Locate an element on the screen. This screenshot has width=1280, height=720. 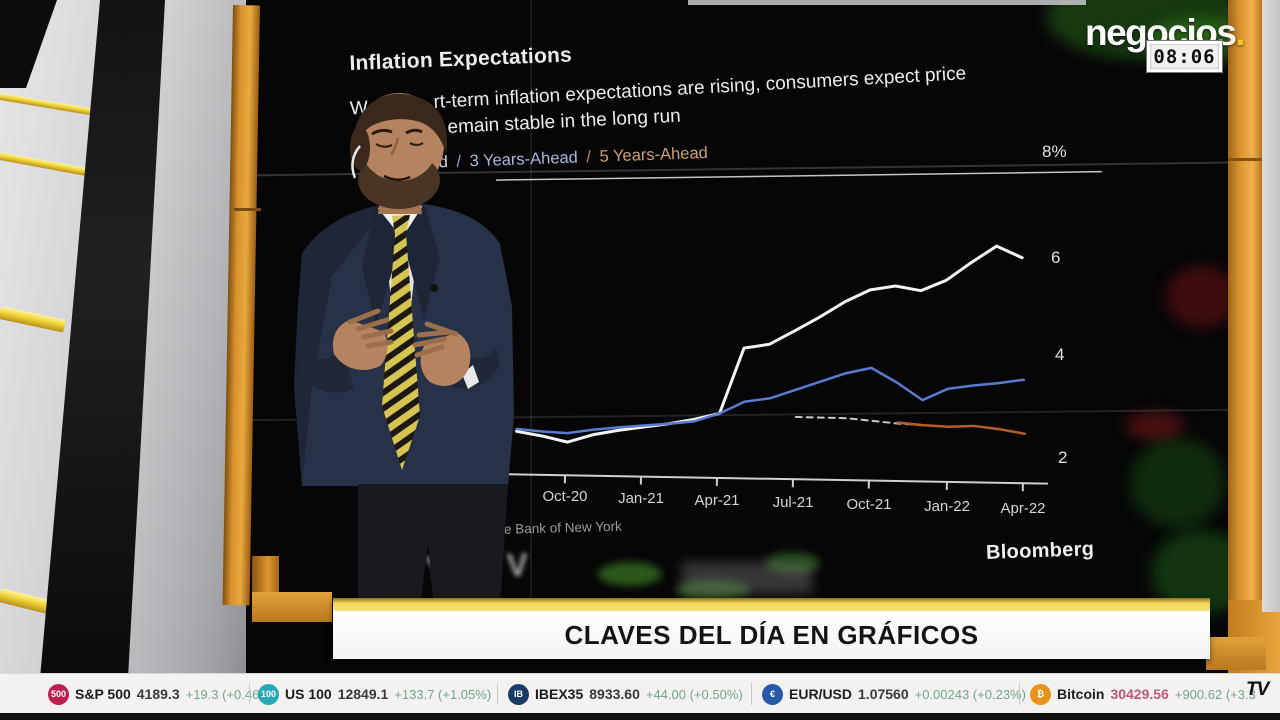
jacket-shading is located at coordinates (339, 346).